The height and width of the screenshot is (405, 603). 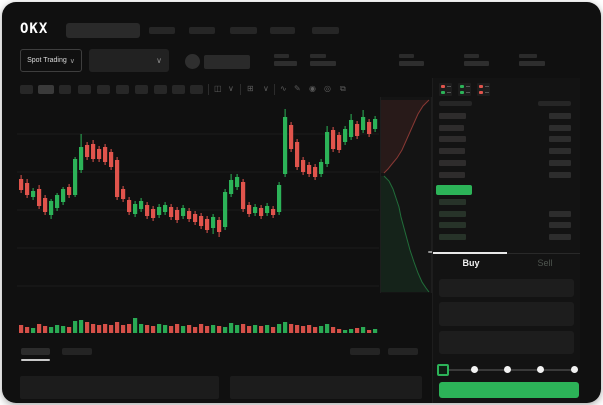 What do you see at coordinates (506, 342) in the screenshot?
I see `total-input` at bounding box center [506, 342].